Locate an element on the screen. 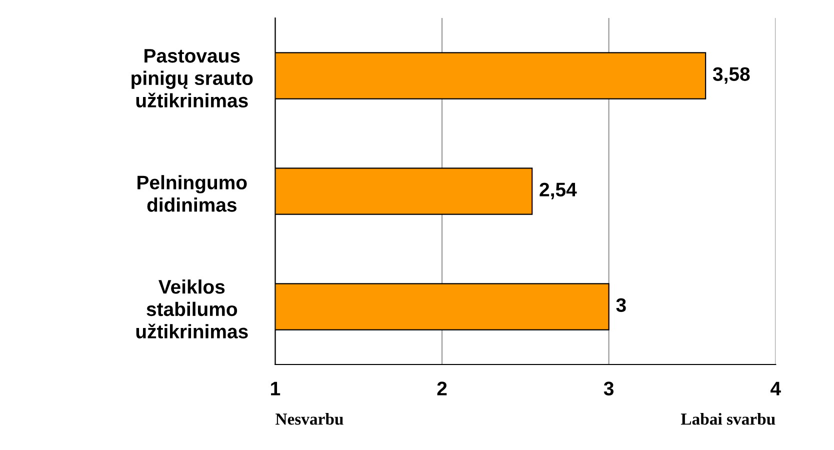 The image size is (834, 450). y-tick-label: Pelningumo didinimas is located at coordinates (192, 193).